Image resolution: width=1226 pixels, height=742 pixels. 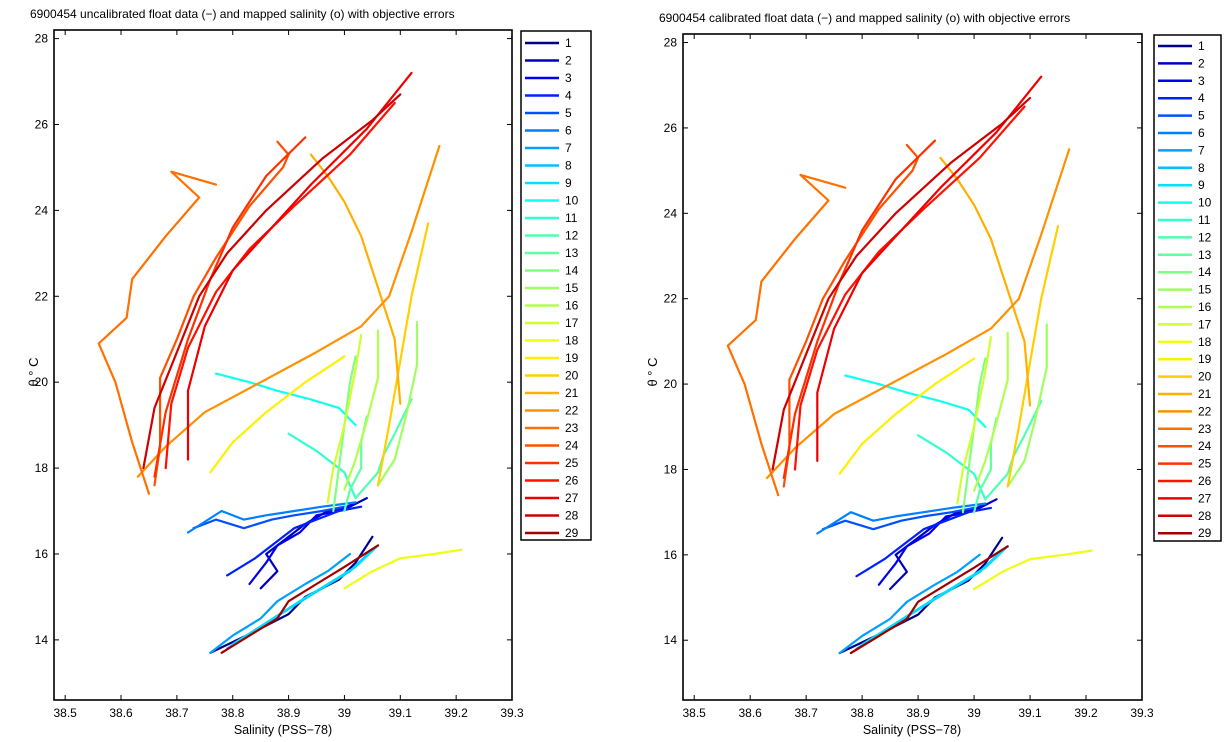 I want to click on legend-label: 19, so click(x=572, y=358).